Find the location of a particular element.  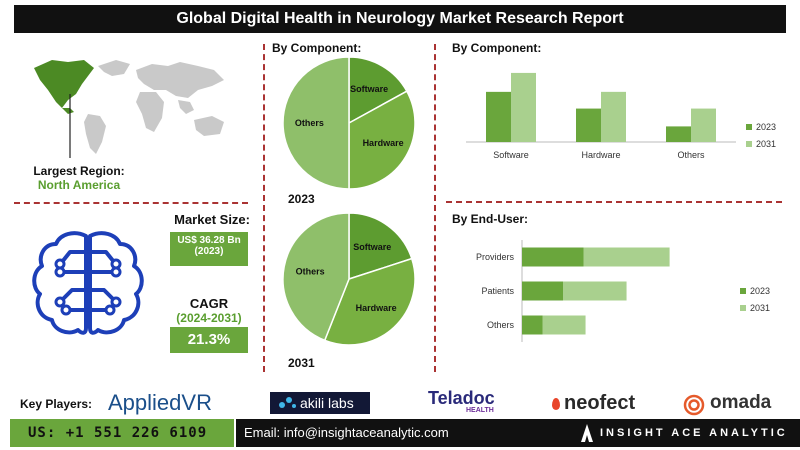

component-bar-title: By Component: is located at coordinates (497, 48).